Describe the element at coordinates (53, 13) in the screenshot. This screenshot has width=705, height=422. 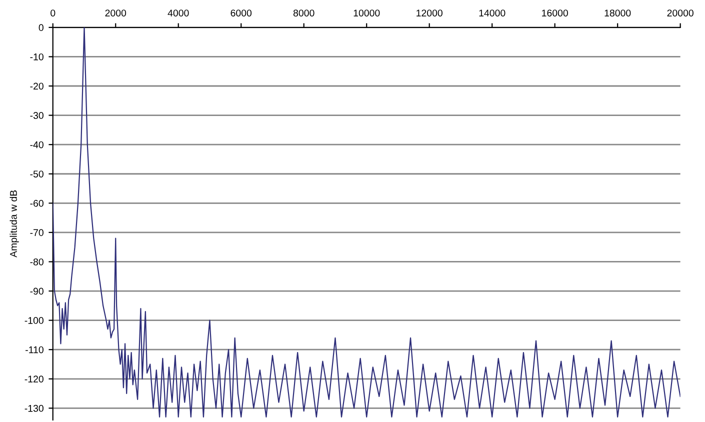
I see `x-tick-label: 0` at that location.